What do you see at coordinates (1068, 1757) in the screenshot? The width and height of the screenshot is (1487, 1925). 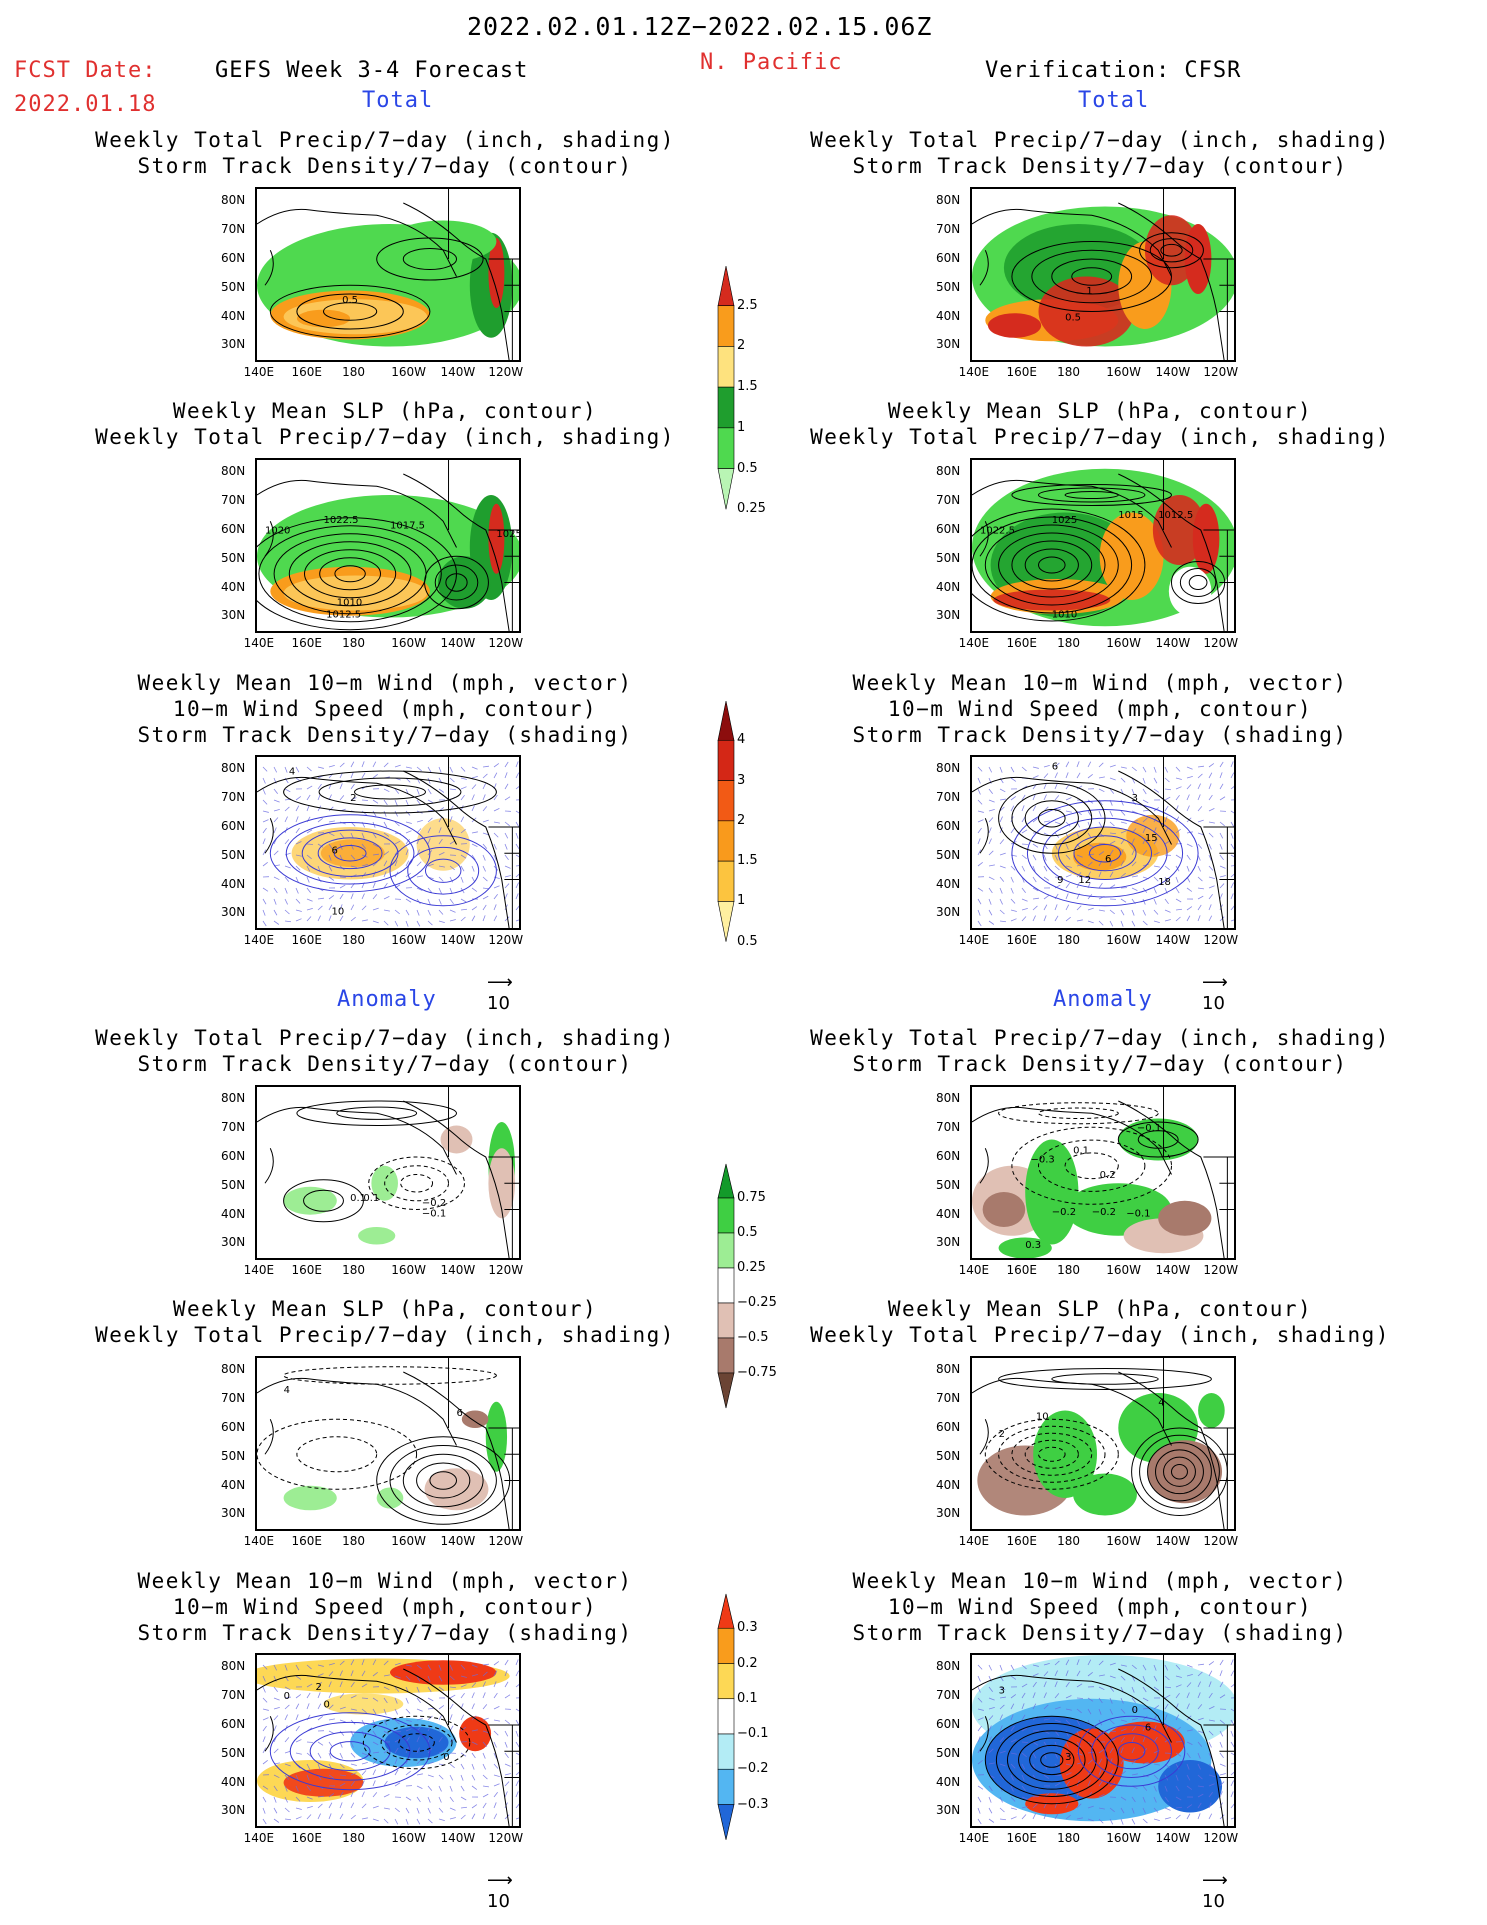 I see `contour-label: 3` at bounding box center [1068, 1757].